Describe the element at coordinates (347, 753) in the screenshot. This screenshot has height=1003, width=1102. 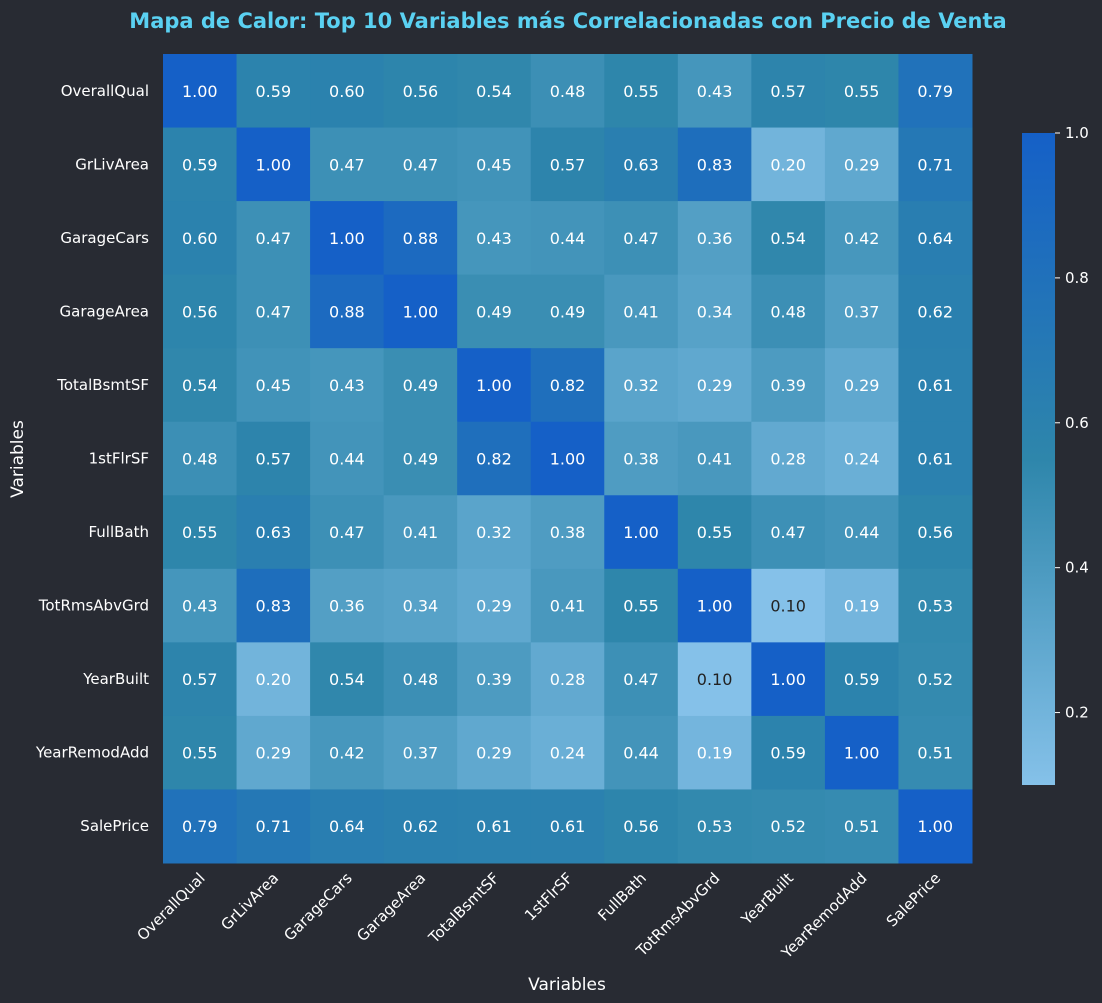
I see `cell-value-label: 0.42` at that location.